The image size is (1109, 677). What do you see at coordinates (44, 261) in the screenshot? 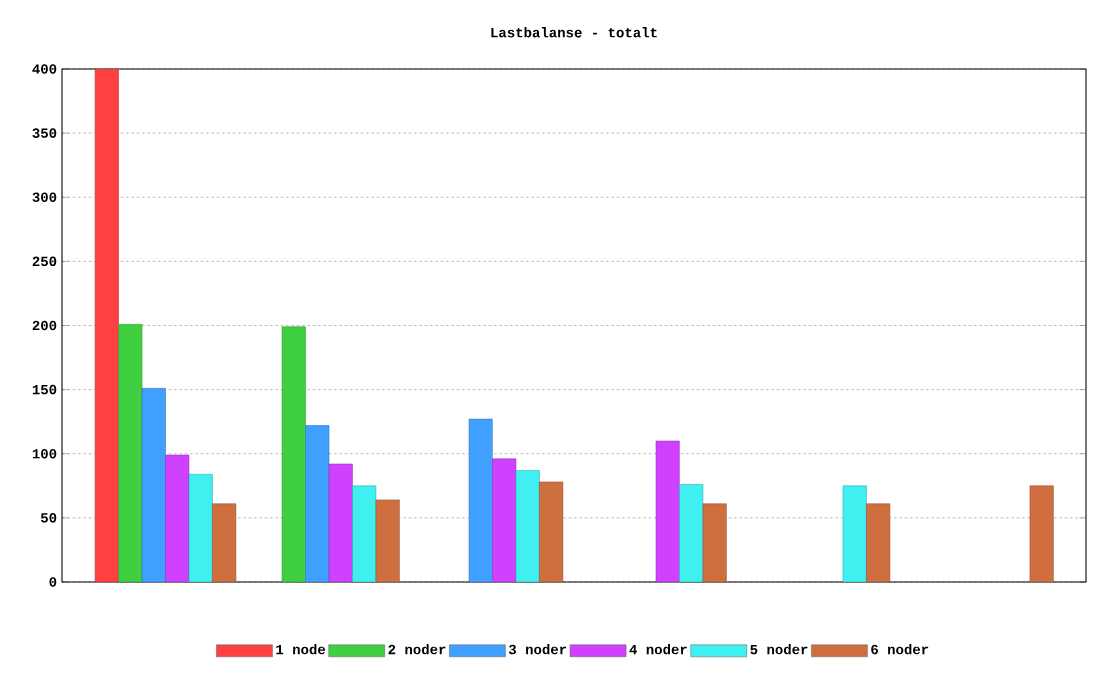
I see `y-tick-label: 250` at bounding box center [44, 261].